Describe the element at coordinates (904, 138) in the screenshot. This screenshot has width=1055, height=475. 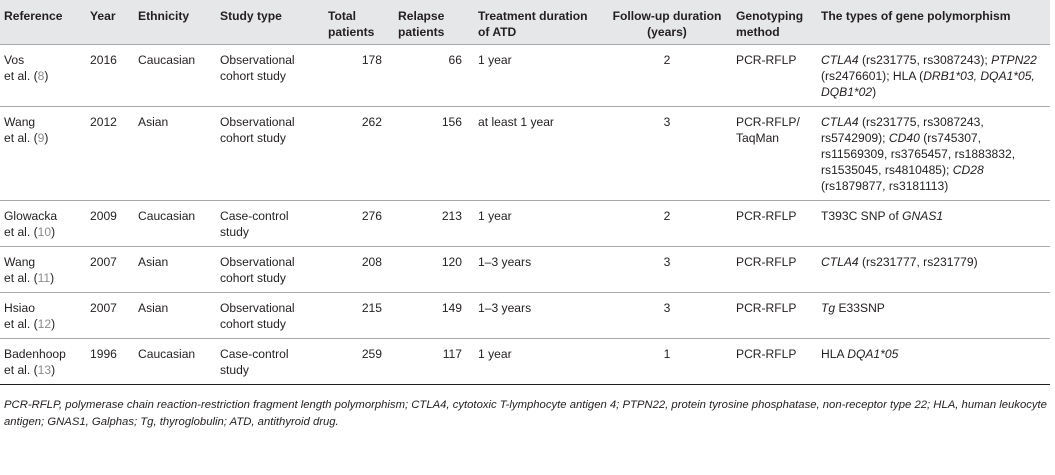
I see `gene-name: CD40` at that location.